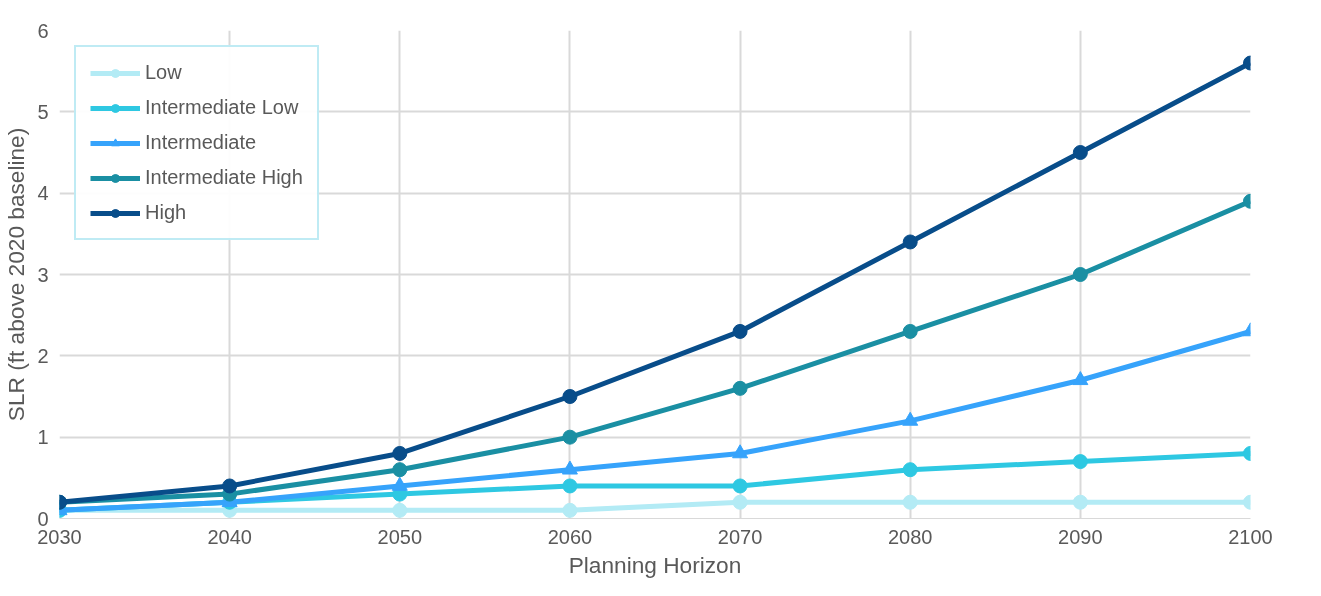 The height and width of the screenshot is (596, 1321). I want to click on x-tick-label: 2060, so click(570, 536).